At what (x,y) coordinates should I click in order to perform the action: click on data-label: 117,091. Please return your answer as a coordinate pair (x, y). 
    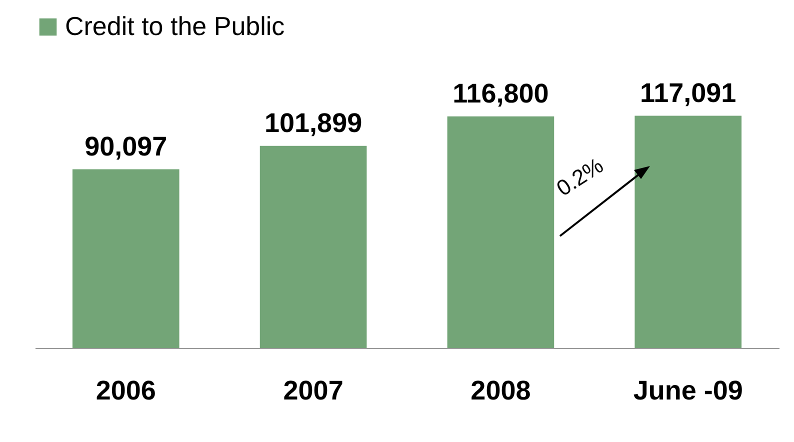
    Looking at the image, I should click on (688, 93).